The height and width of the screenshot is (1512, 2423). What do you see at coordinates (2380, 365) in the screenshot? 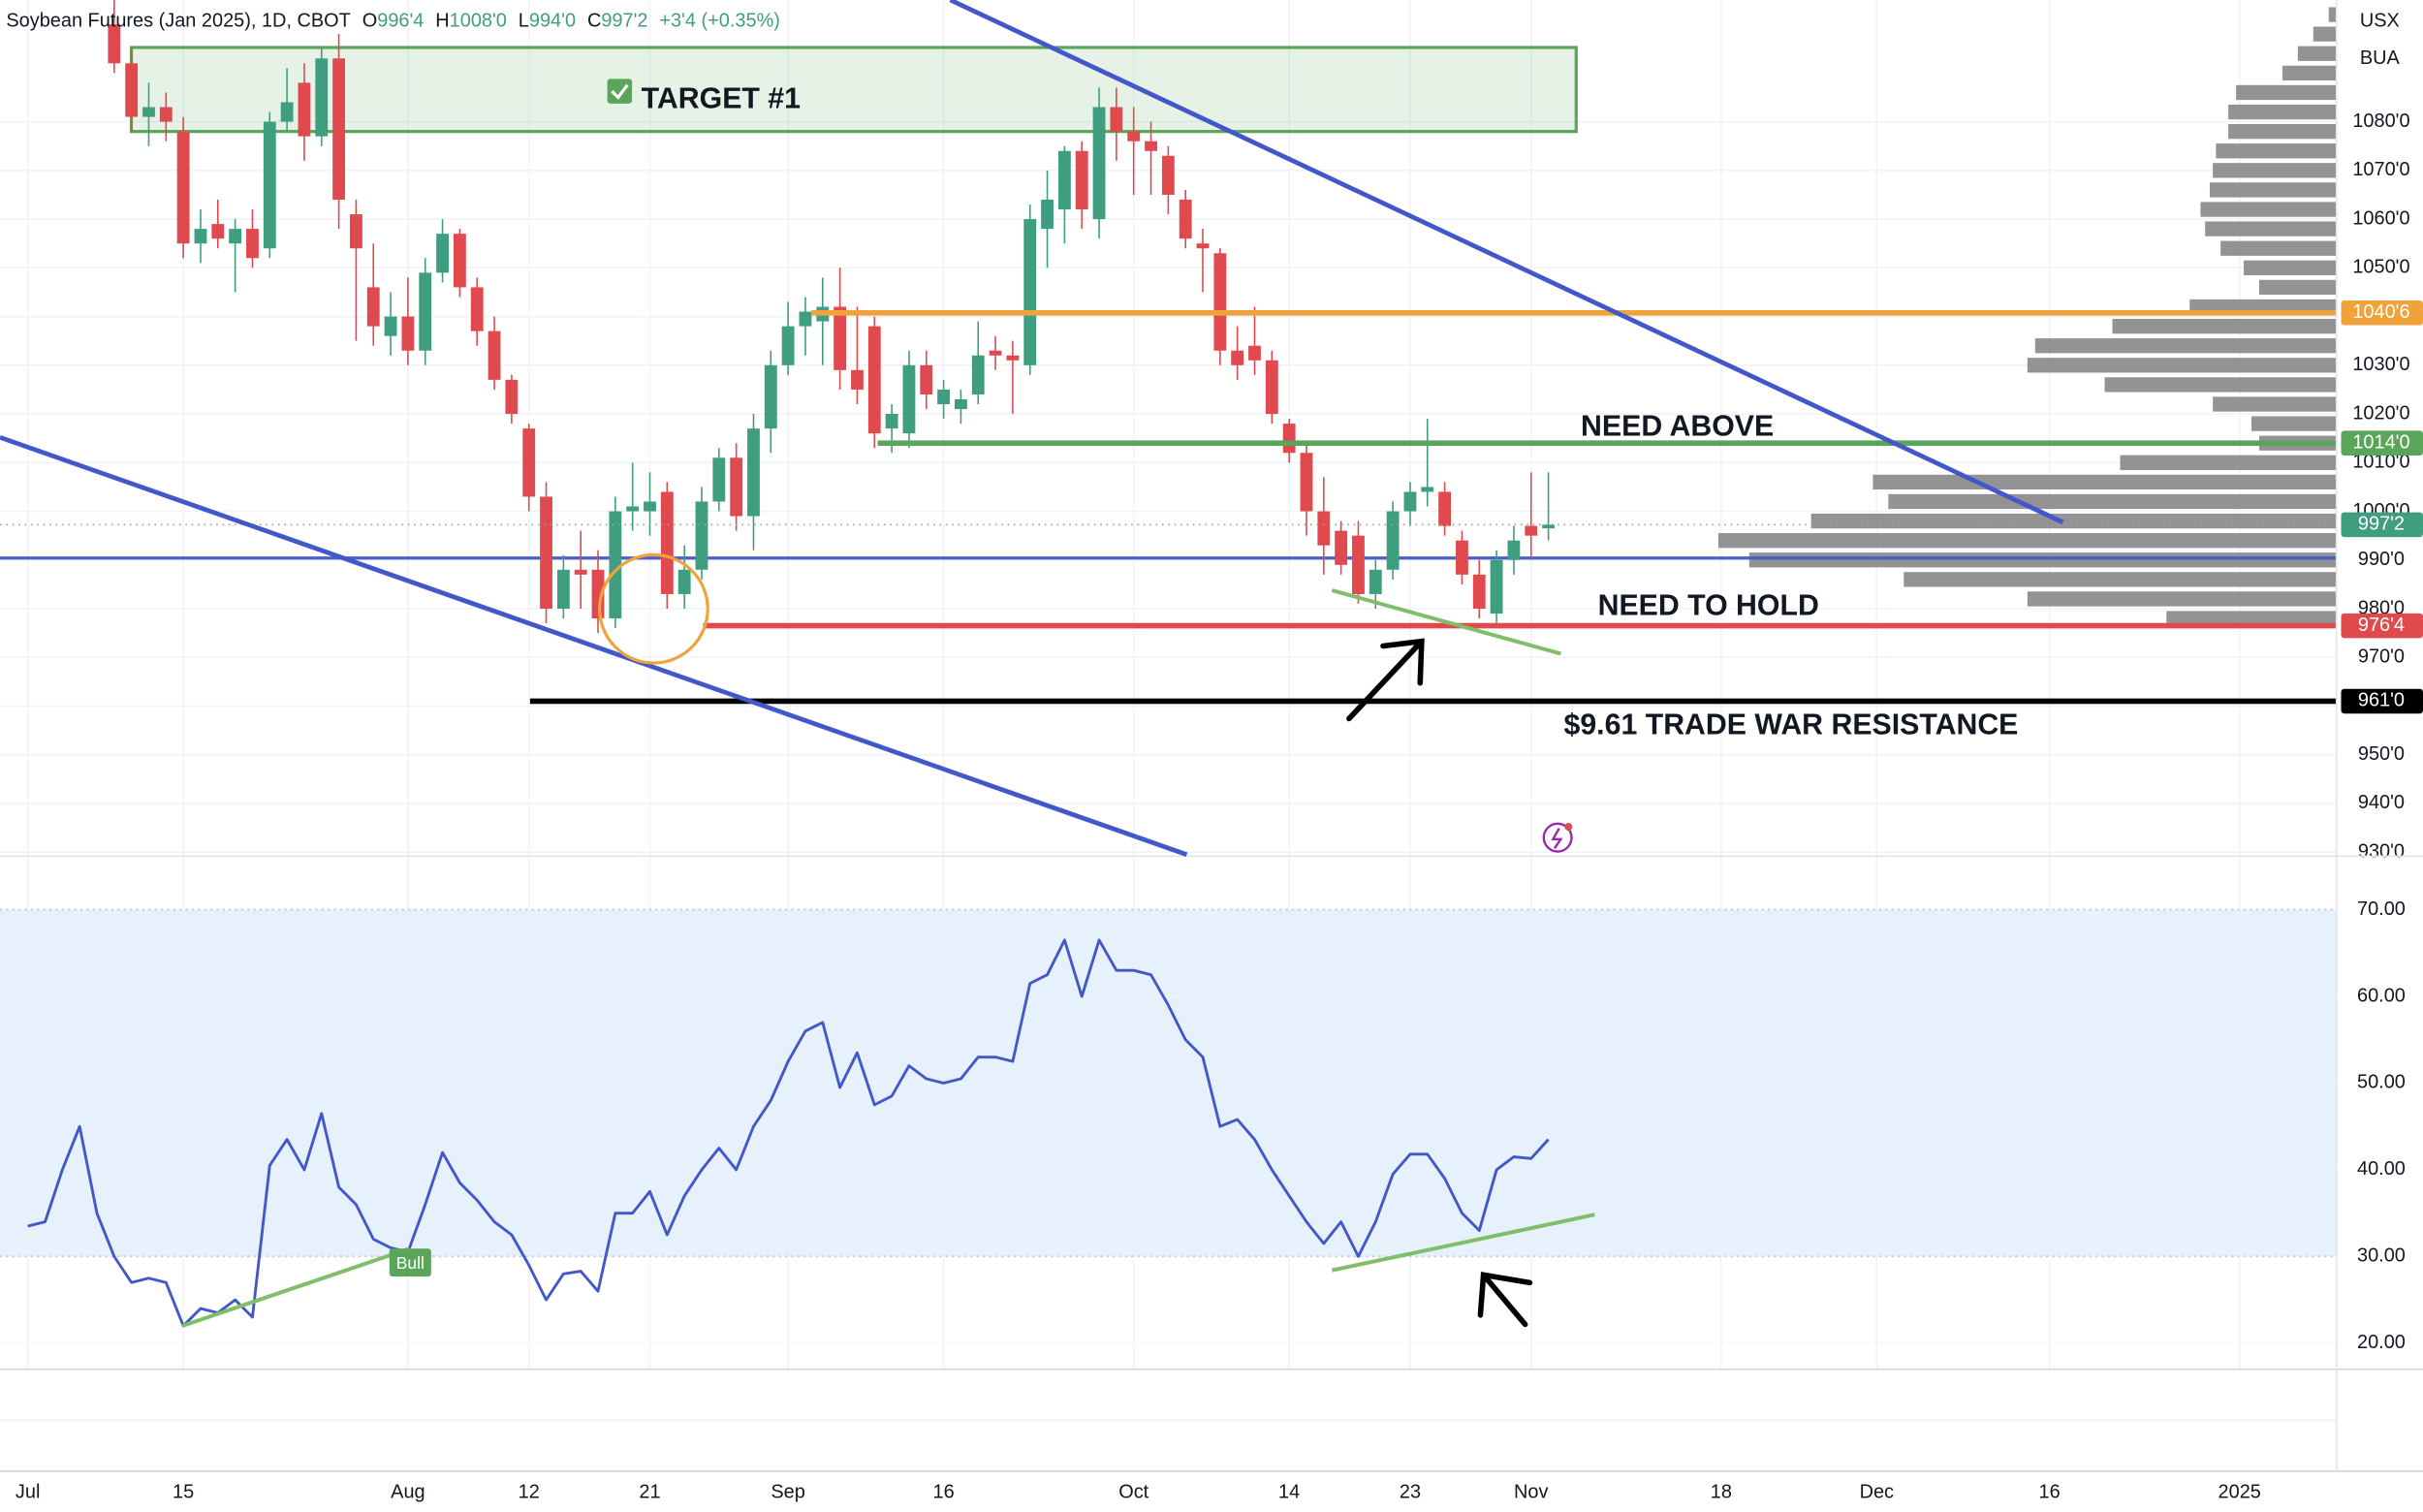
I see `y-tick-label: 1030'0` at bounding box center [2380, 365].